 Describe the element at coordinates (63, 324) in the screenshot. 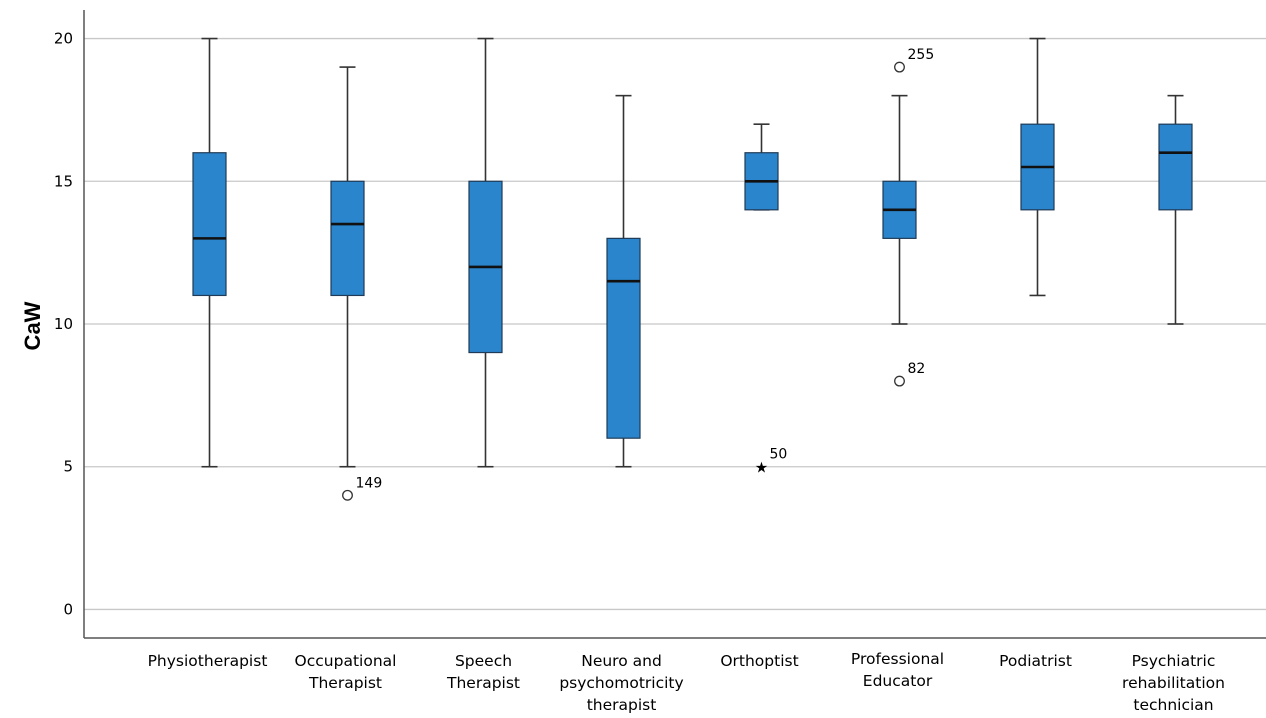

I see `y-tick-label-10: 10` at that location.